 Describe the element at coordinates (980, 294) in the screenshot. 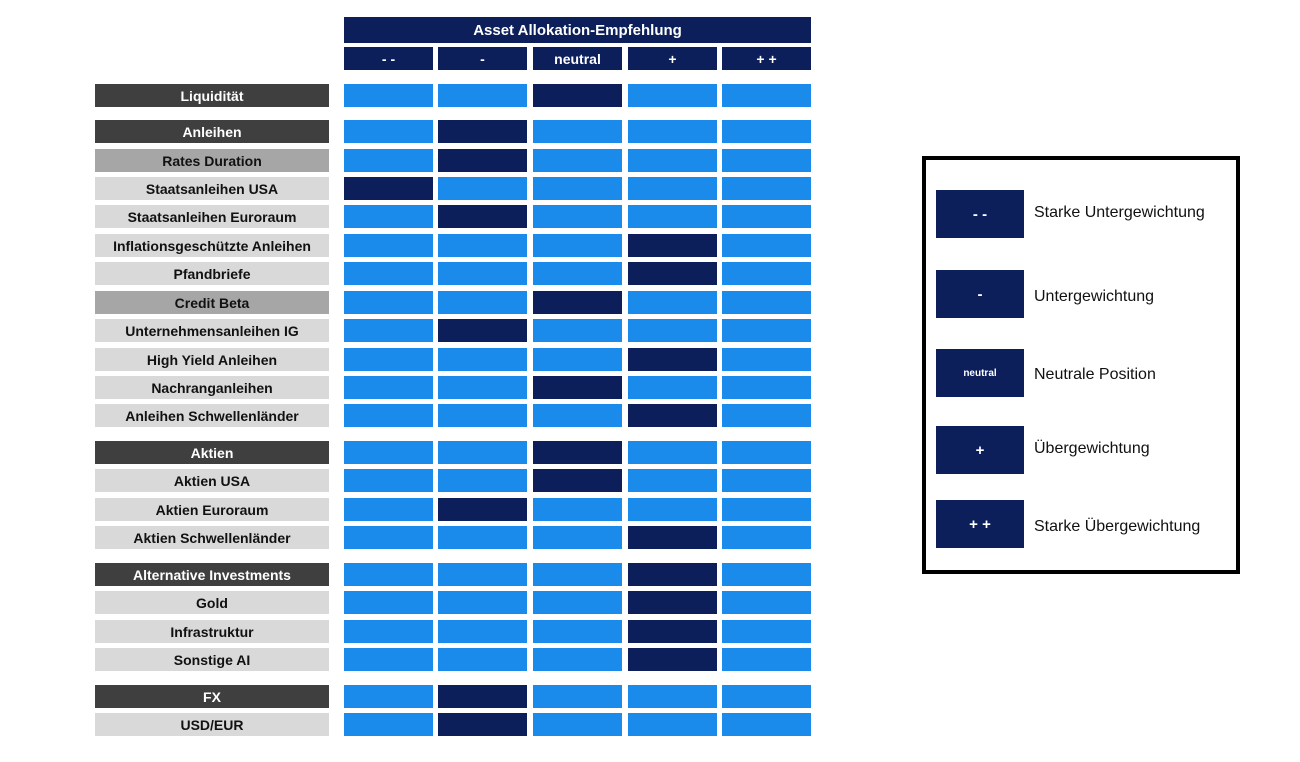

I see `legend-box-under: -` at that location.